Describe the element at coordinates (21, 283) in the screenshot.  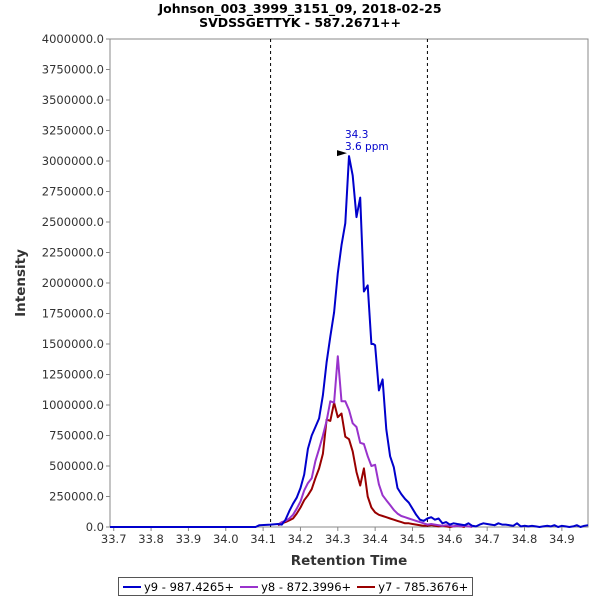
I see `y-axis-label: Intensity` at that location.